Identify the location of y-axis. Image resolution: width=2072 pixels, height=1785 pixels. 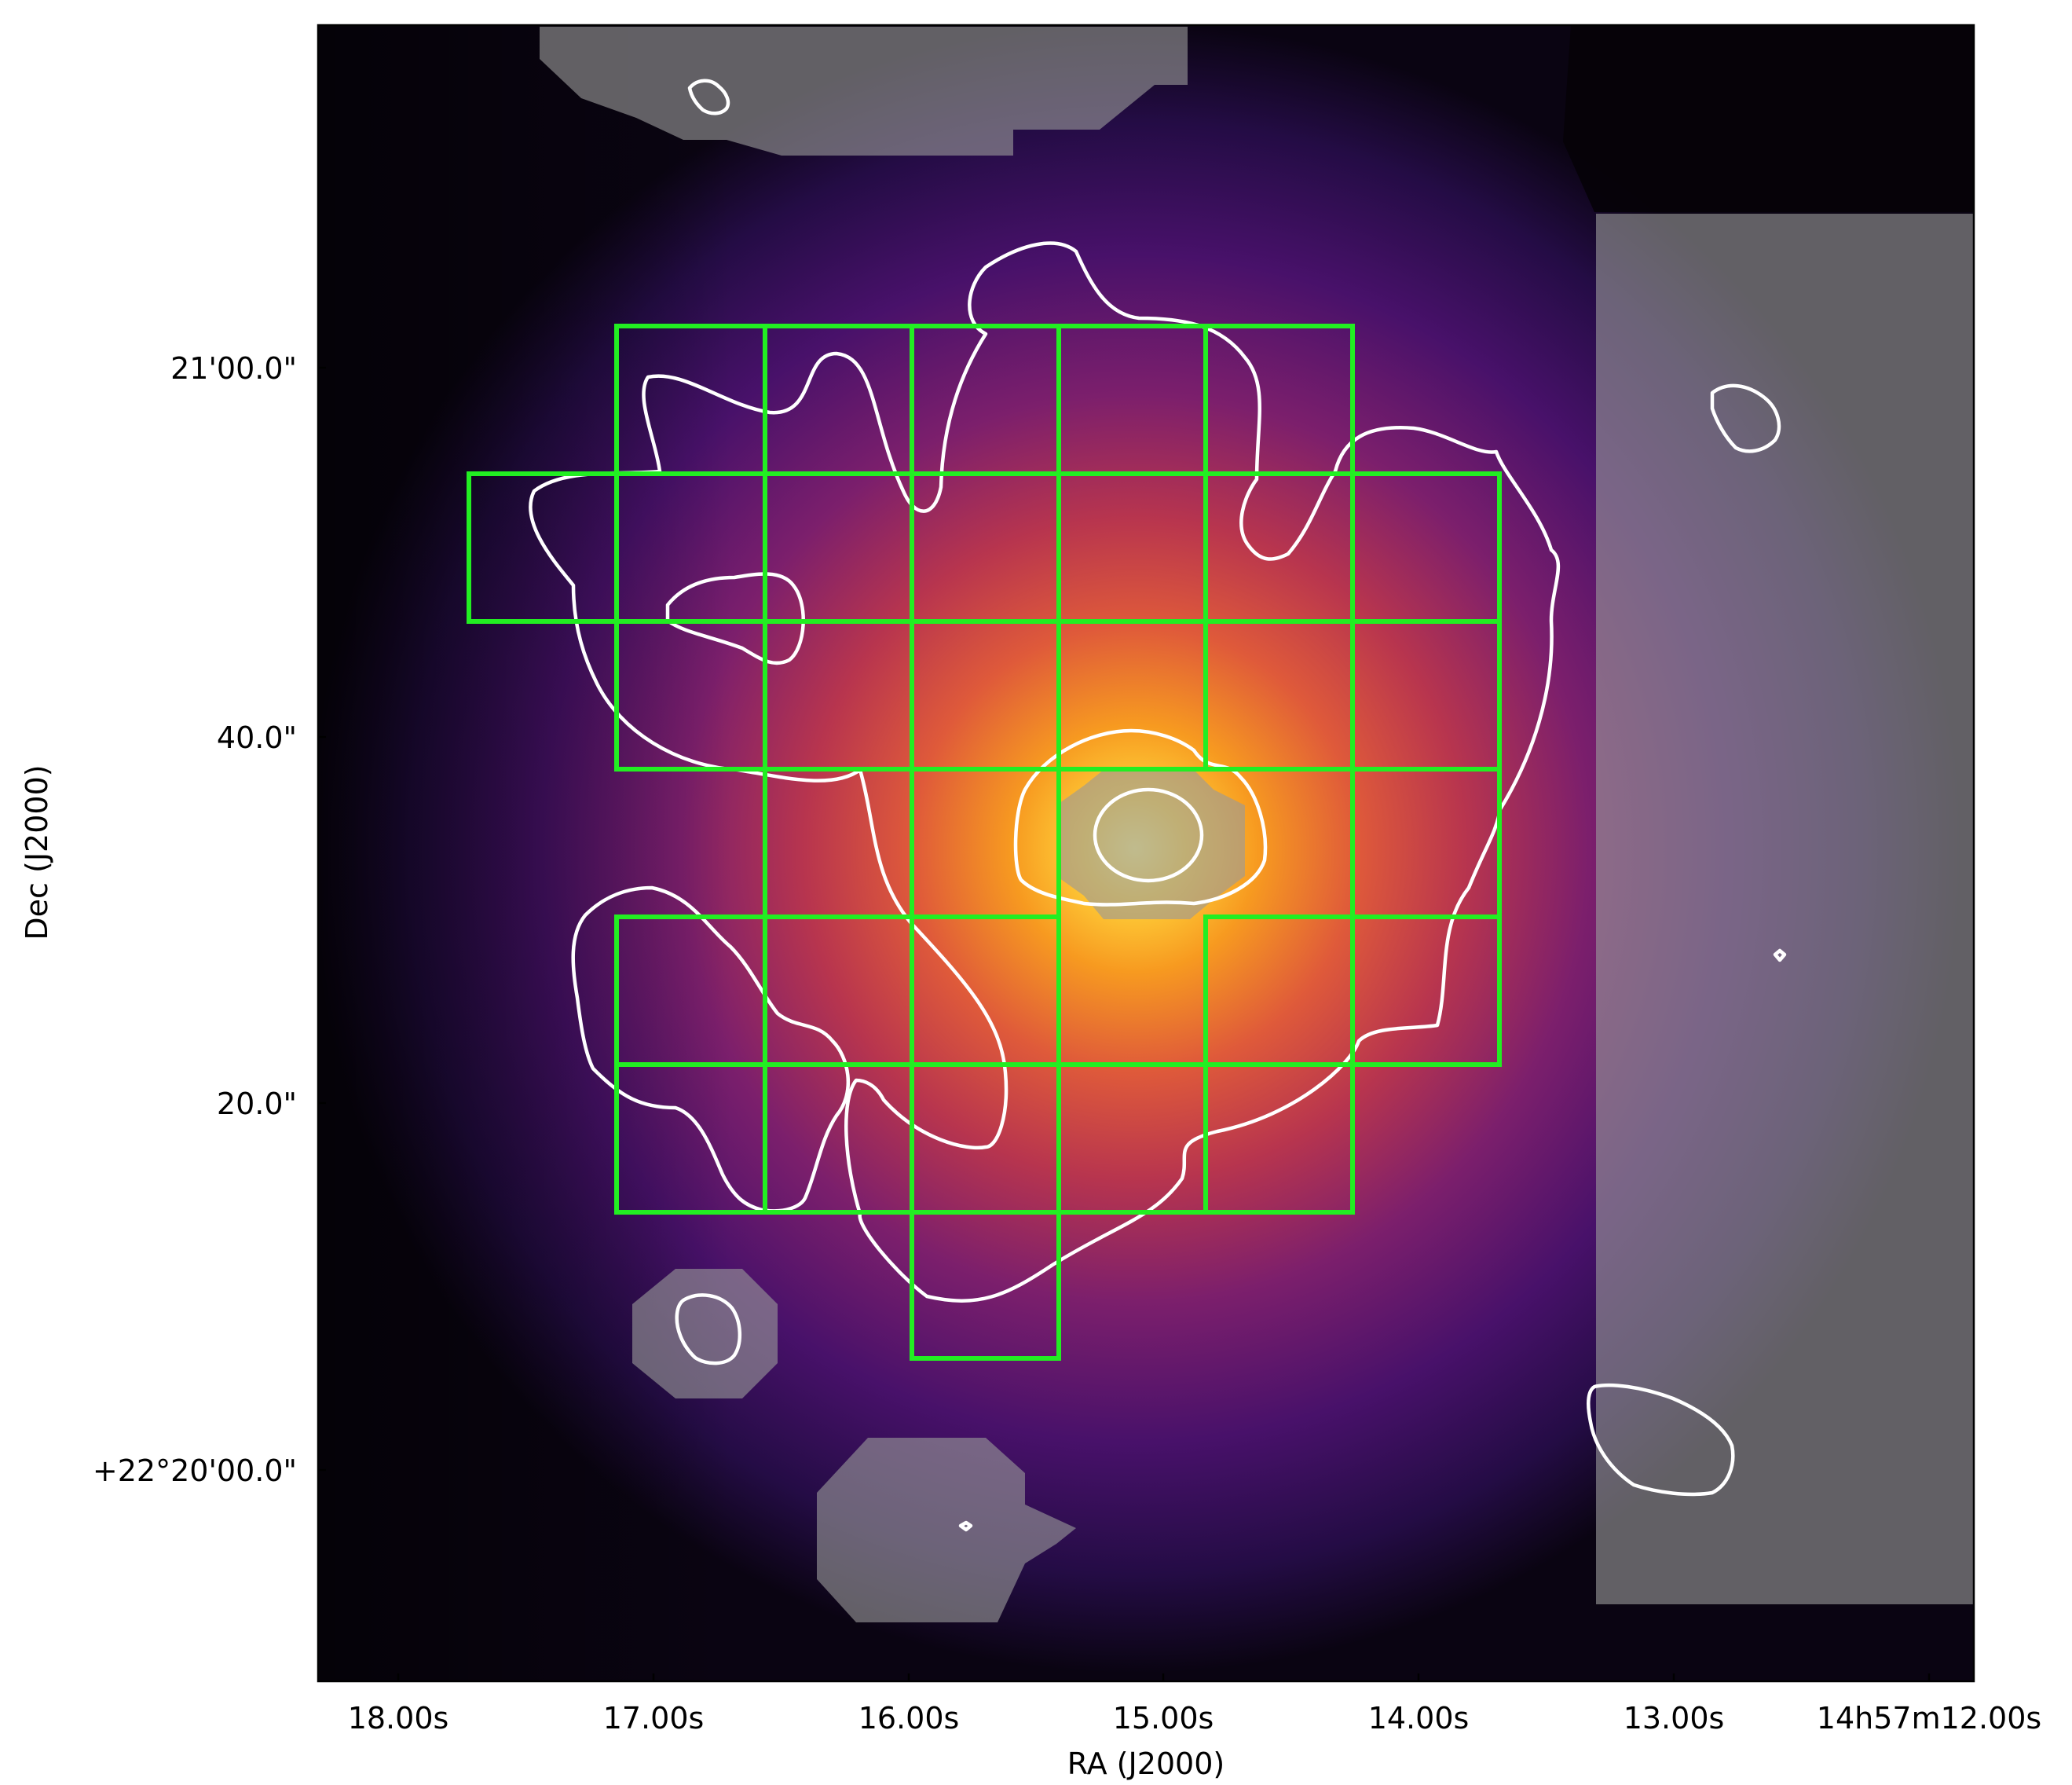
(322, 919).